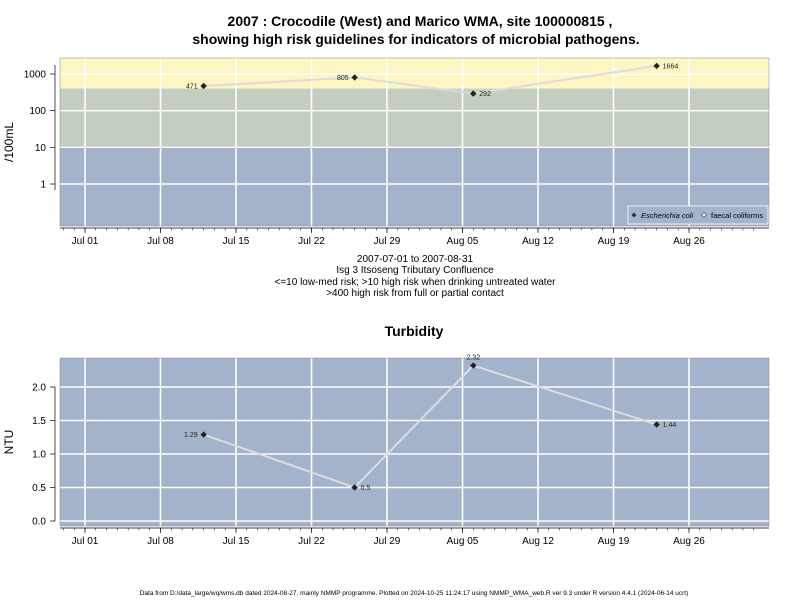 This screenshot has height=600, width=800. Describe the element at coordinates (39, 522) in the screenshot. I see `bottom-y-tick-label: 0.0` at that location.